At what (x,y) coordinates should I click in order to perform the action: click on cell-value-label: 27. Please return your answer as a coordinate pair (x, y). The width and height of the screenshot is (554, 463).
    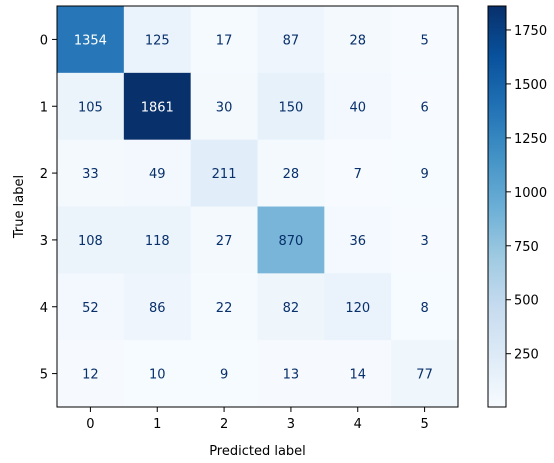
    Looking at the image, I should click on (224, 241).